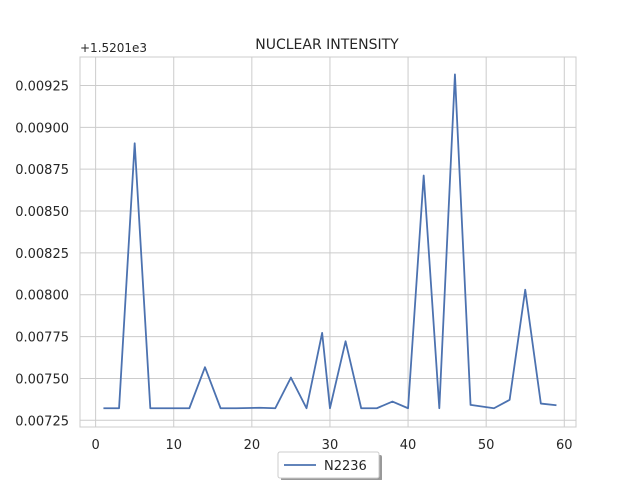 The image size is (640, 480). Describe the element at coordinates (345, 466) in the screenshot. I see `legend-label-n2236: N2236` at that location.